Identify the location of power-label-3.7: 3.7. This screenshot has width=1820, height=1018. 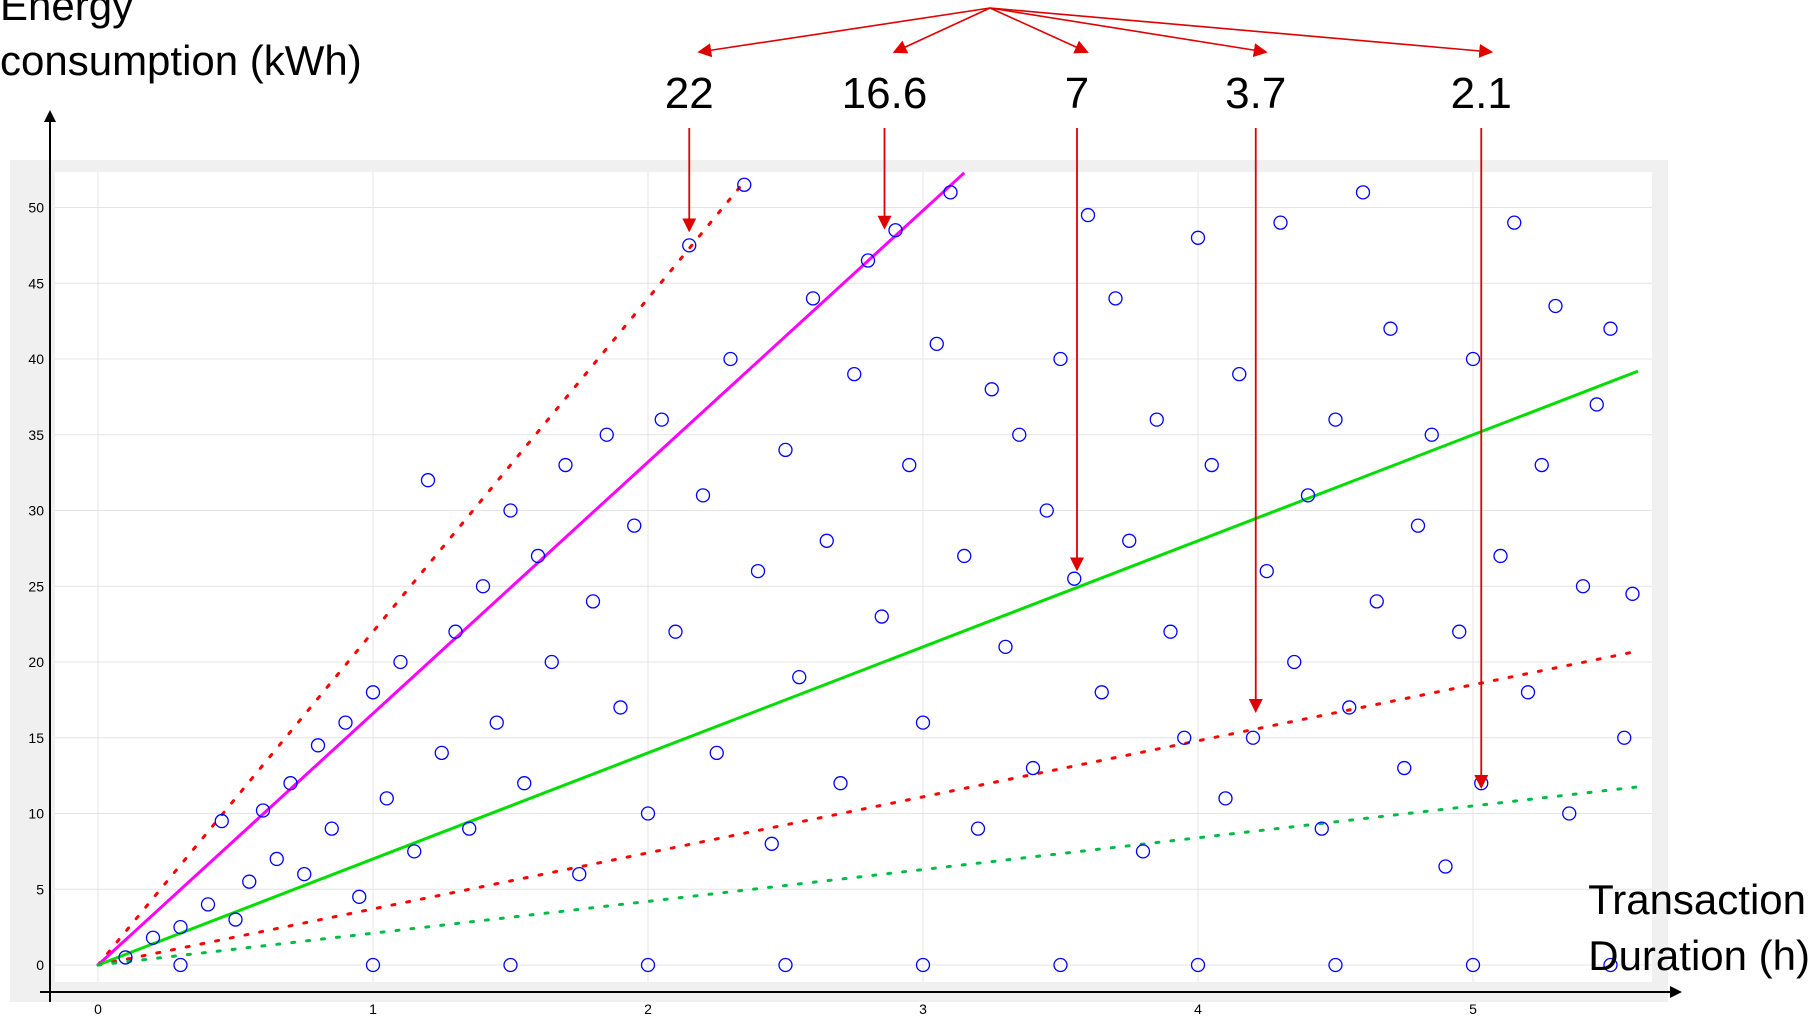
(1255, 93).